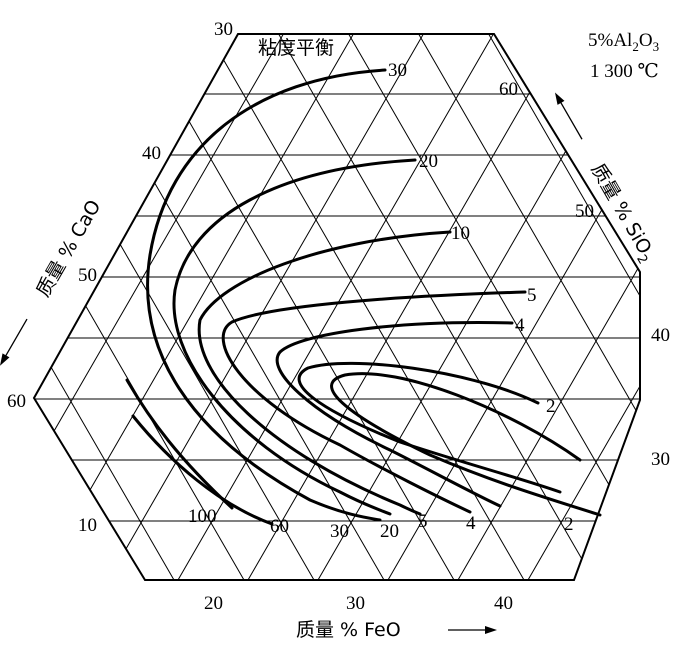  Describe the element at coordinates (397, 70) in the screenshot. I see `isoline-label-30-top: 30` at that location.